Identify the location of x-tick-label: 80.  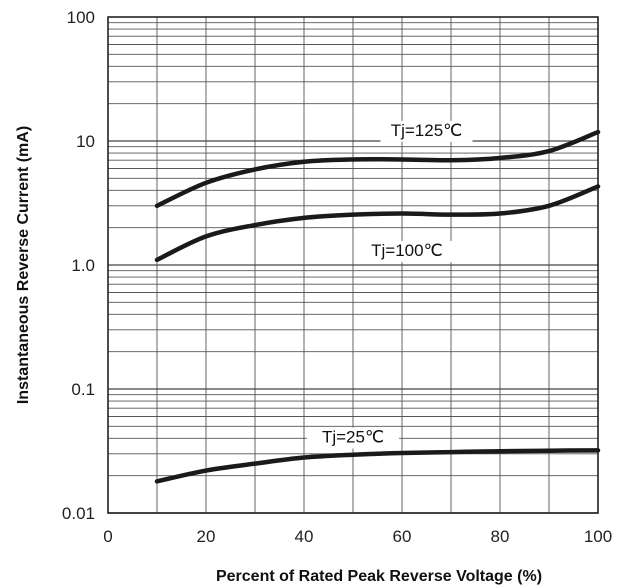
(500, 536).